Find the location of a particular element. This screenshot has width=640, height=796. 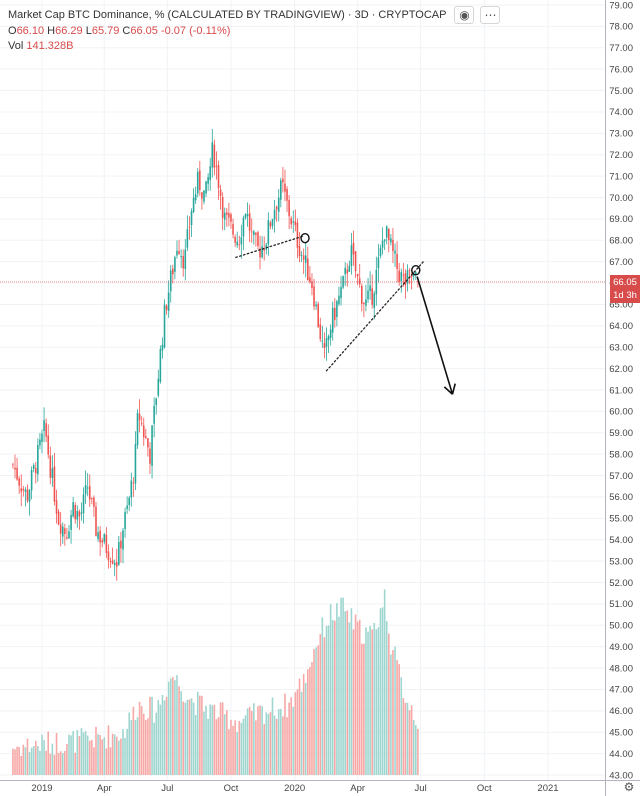

y-tick-label: 75.00 is located at coordinates (621, 91).